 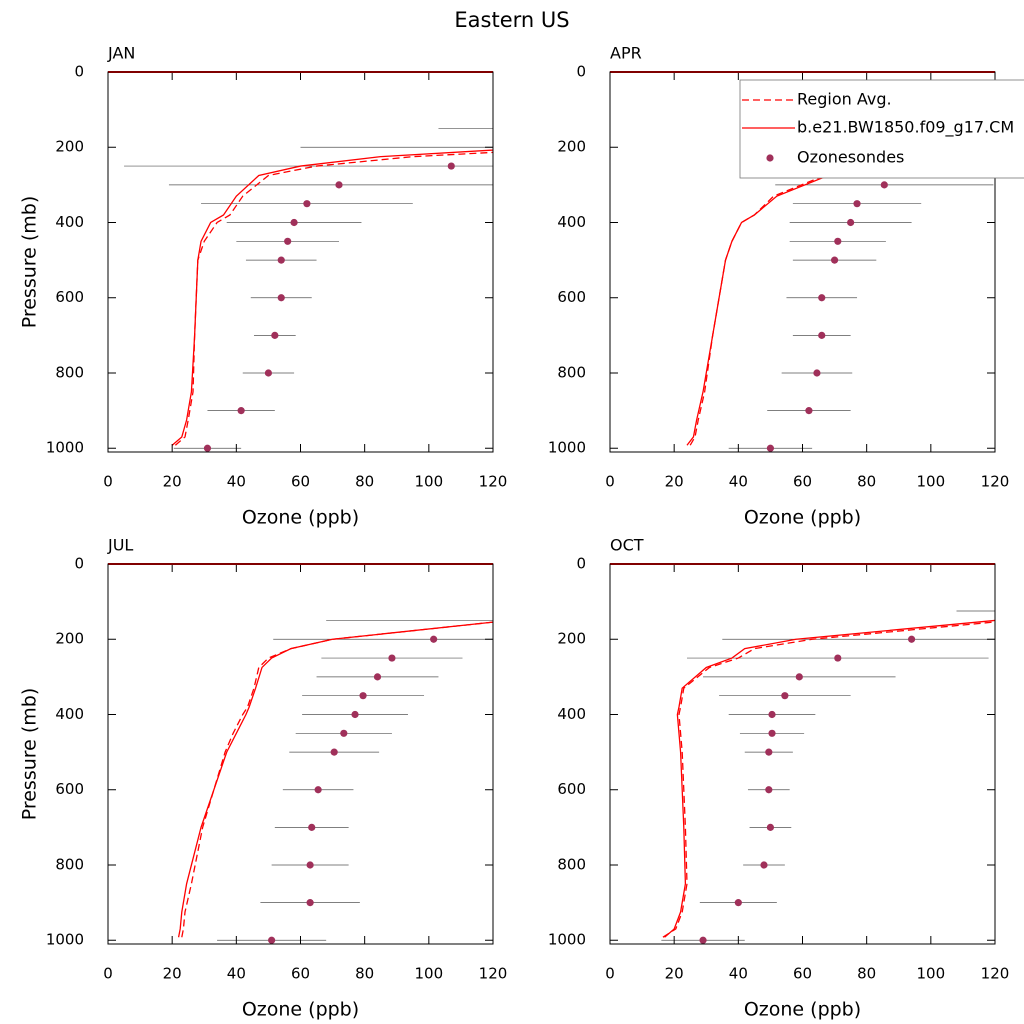 I want to click on legend-box, so click(x=881, y=129).